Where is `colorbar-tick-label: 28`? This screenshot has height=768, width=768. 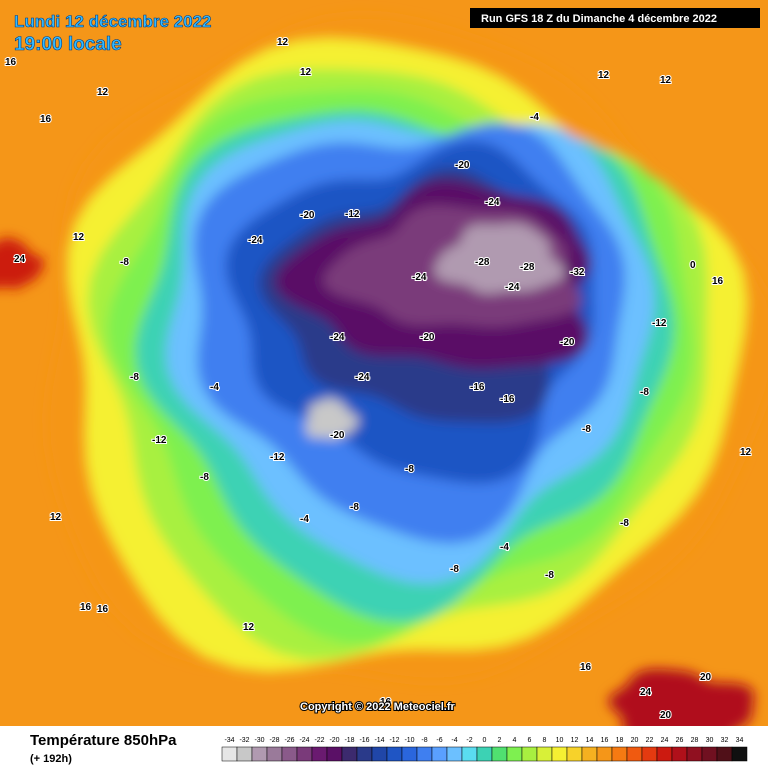
colorbar-tick-label: 28 is located at coordinates (695, 740).